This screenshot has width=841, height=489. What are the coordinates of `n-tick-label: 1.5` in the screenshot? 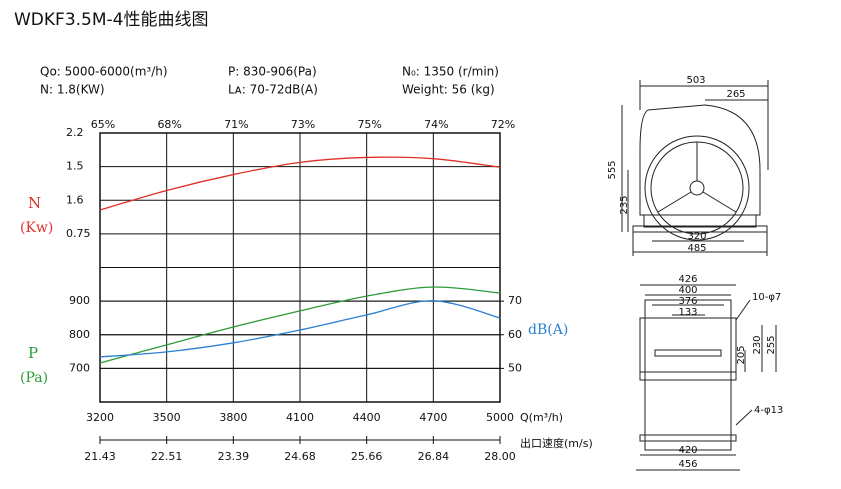 It's located at (75, 166).